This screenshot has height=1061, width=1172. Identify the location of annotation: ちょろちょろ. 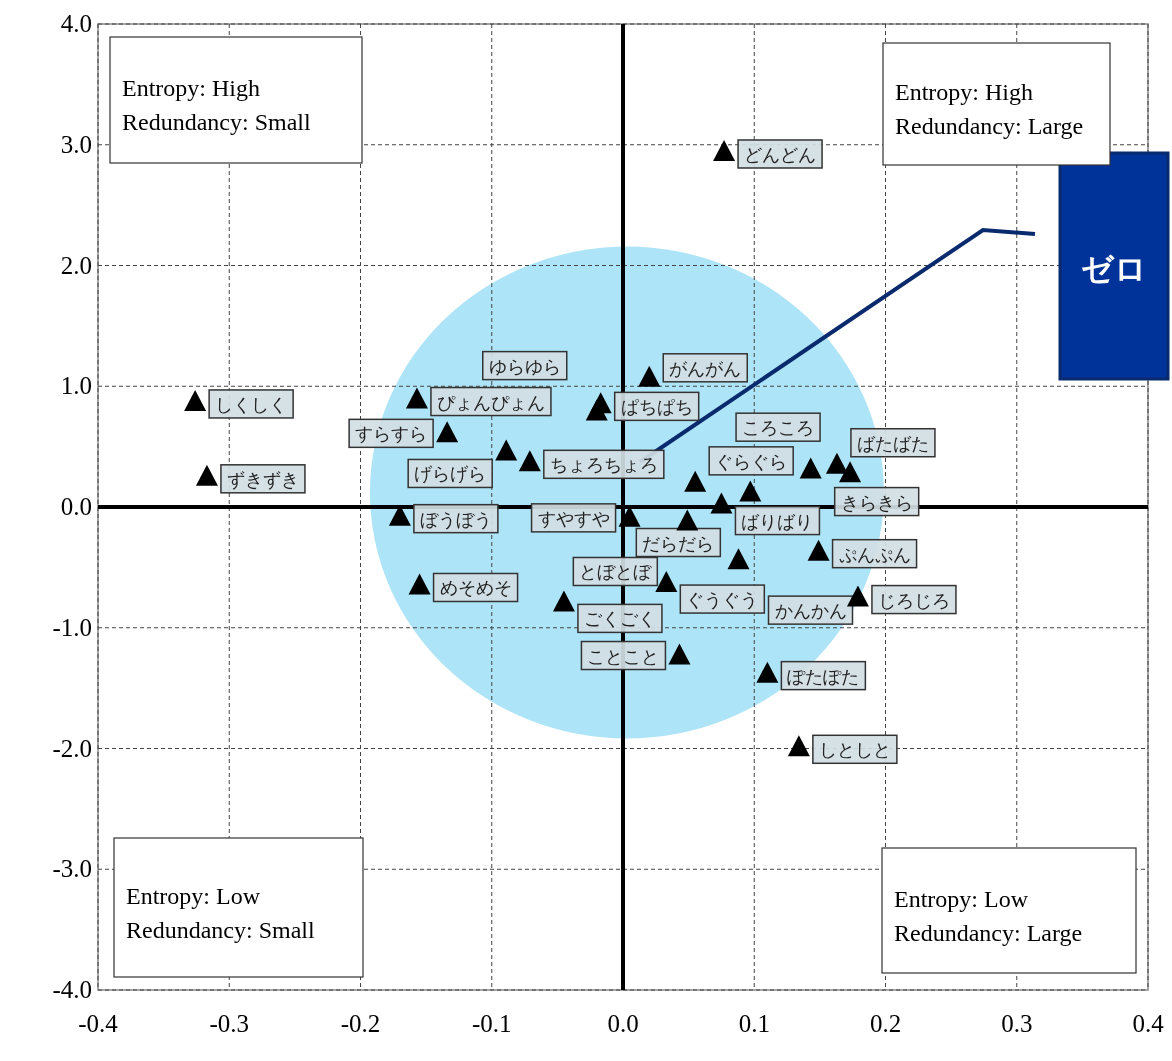
(603, 465).